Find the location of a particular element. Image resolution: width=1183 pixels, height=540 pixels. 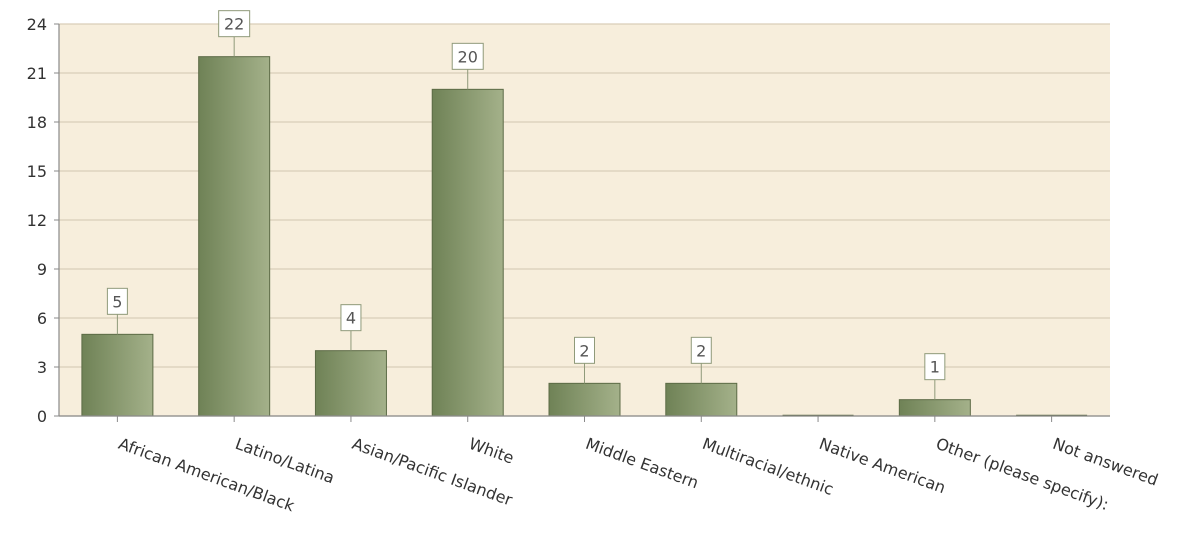

y-tick-label: 6 is located at coordinates (42, 318).